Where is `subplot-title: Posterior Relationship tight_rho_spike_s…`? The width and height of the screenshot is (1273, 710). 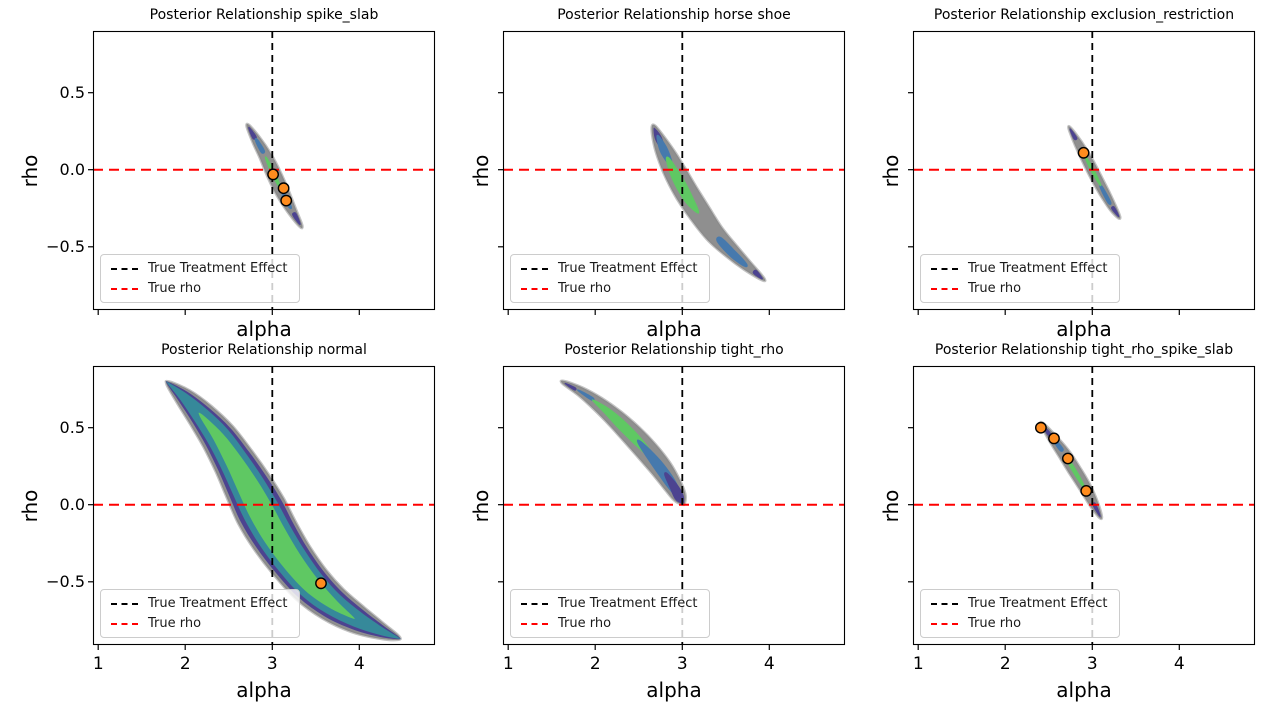 subplot-title: Posterior Relationship tight_rho_spike_s… is located at coordinates (1084, 350).